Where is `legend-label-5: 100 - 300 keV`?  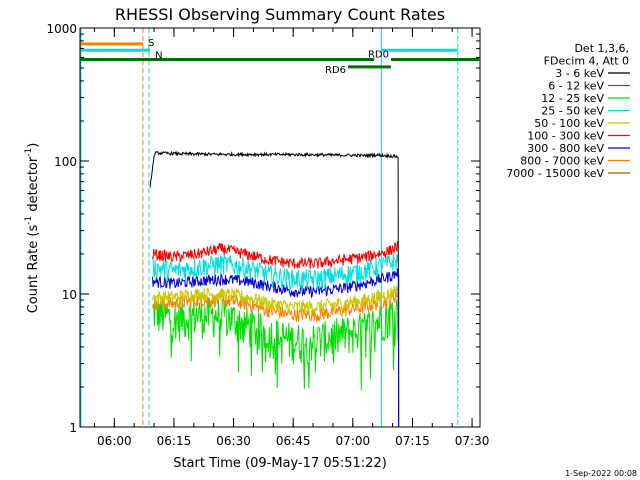
legend-label-5: 100 - 300 keV is located at coordinates (565, 136).